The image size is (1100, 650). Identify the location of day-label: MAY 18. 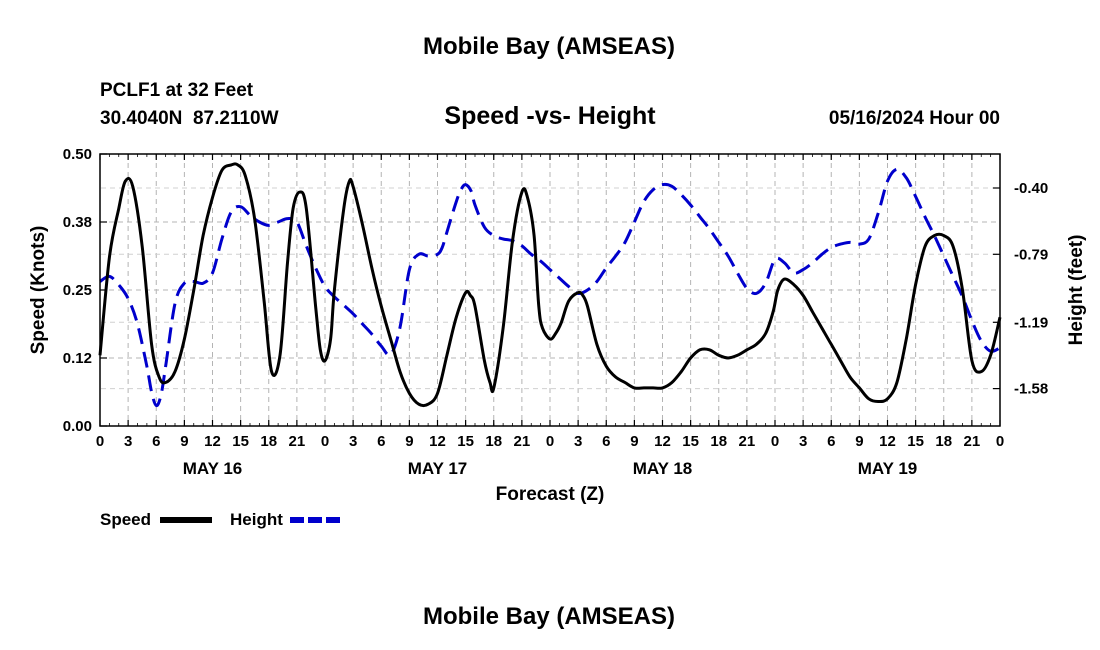
(663, 468).